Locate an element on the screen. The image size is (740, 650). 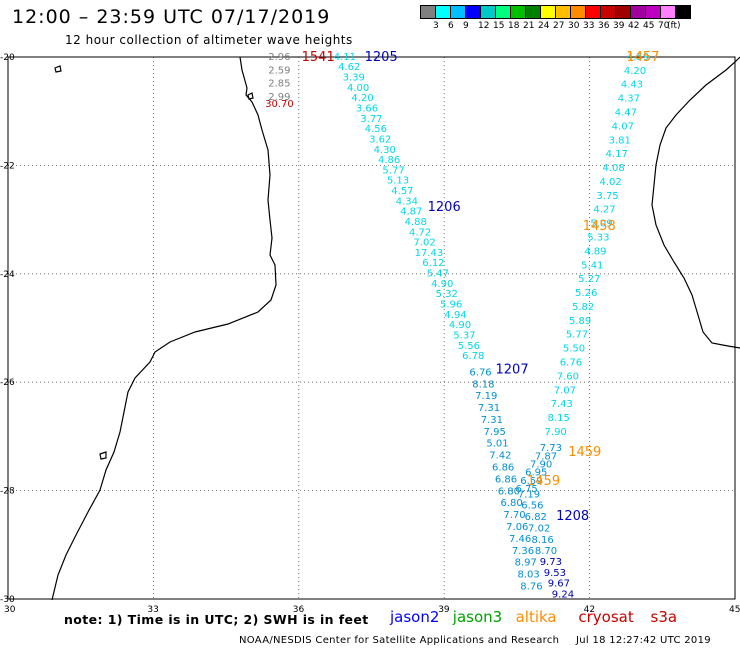
swh-value: 7.31 is located at coordinates (492, 420).